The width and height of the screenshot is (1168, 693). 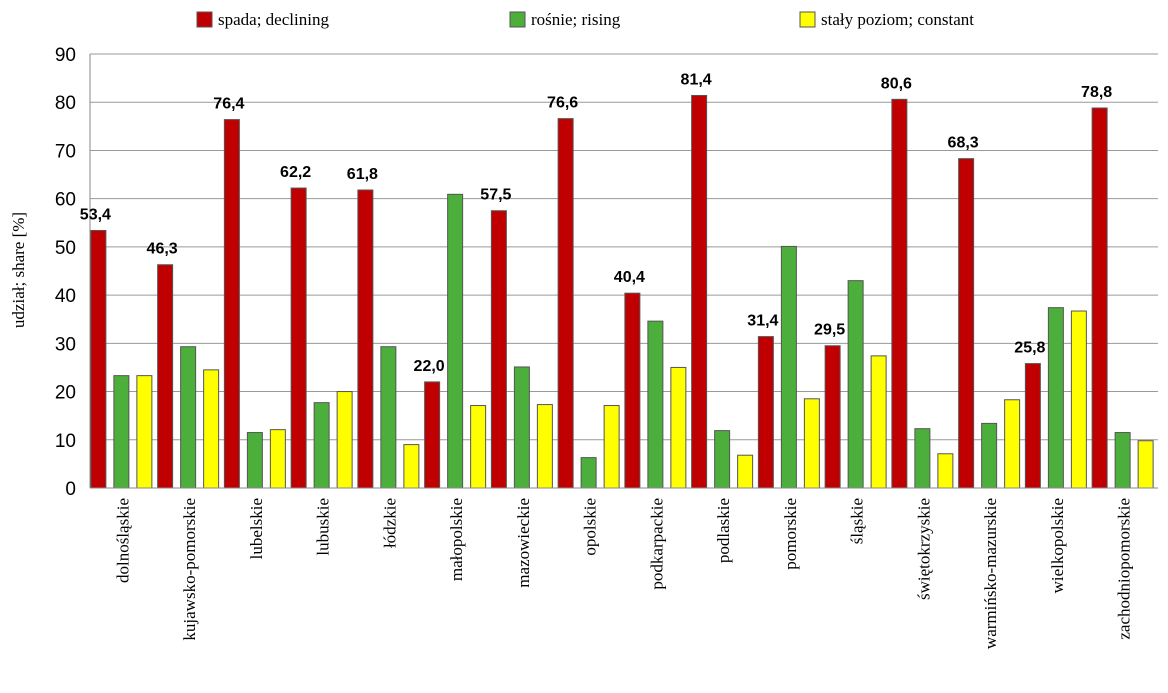 I want to click on y-tick-label: 20, so click(x=65, y=393).